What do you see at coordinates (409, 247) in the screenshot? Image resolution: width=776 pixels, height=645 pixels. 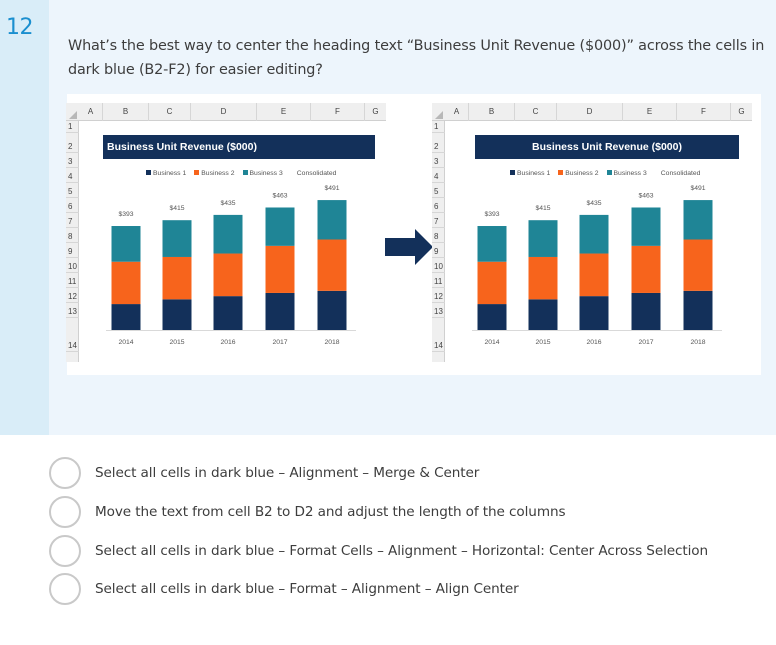 I see `right-arrow-icon` at bounding box center [409, 247].